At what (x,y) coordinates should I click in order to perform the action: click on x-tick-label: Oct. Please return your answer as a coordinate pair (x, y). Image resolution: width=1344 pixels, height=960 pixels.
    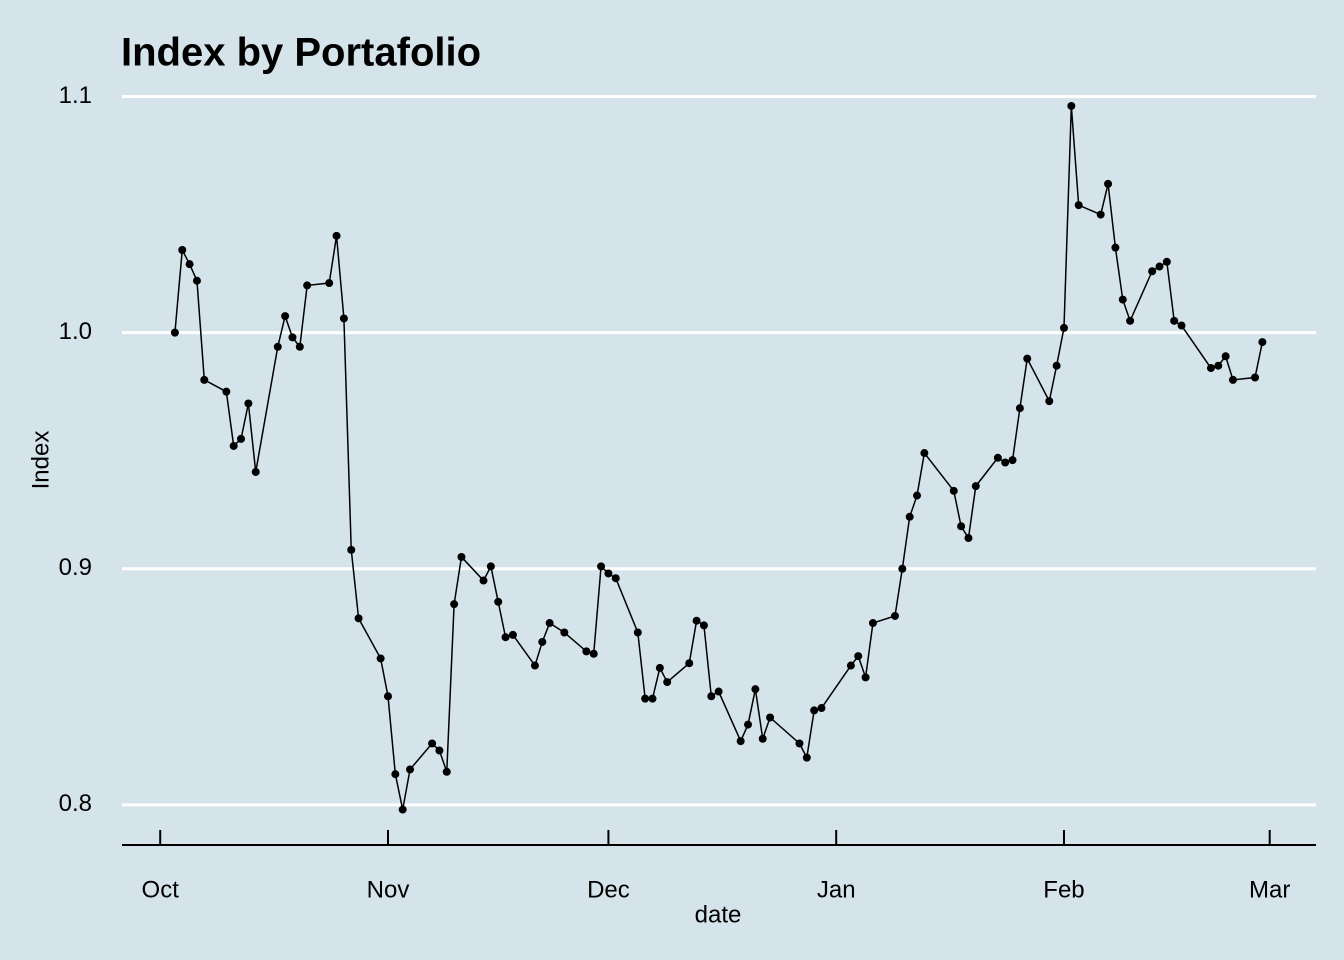
    Looking at the image, I should click on (161, 889).